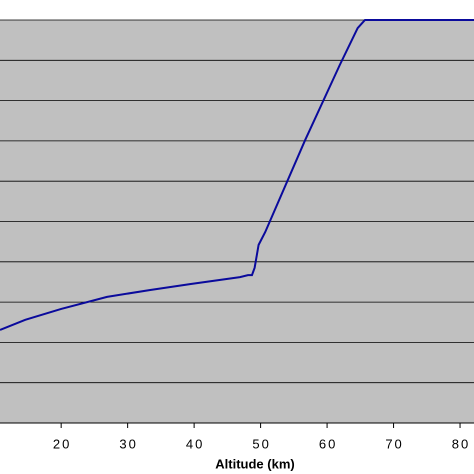 Image resolution: width=474 pixels, height=474 pixels. What do you see at coordinates (328, 443) in the screenshot?
I see `x-tick-label: 60` at bounding box center [328, 443].